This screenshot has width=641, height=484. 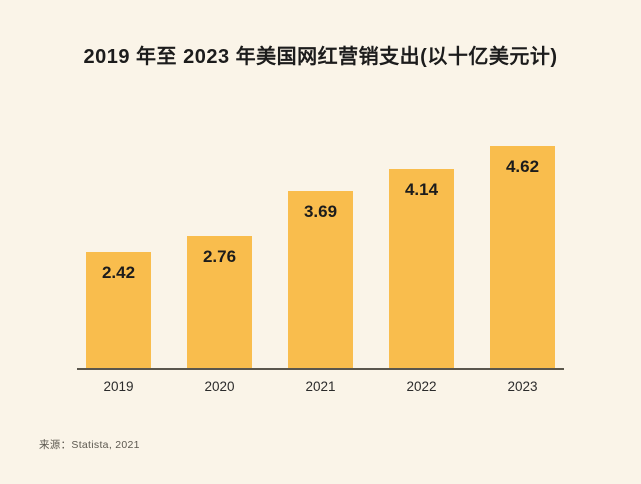 What do you see at coordinates (320, 279) in the screenshot?
I see `bar-2021: 3.69` at bounding box center [320, 279].